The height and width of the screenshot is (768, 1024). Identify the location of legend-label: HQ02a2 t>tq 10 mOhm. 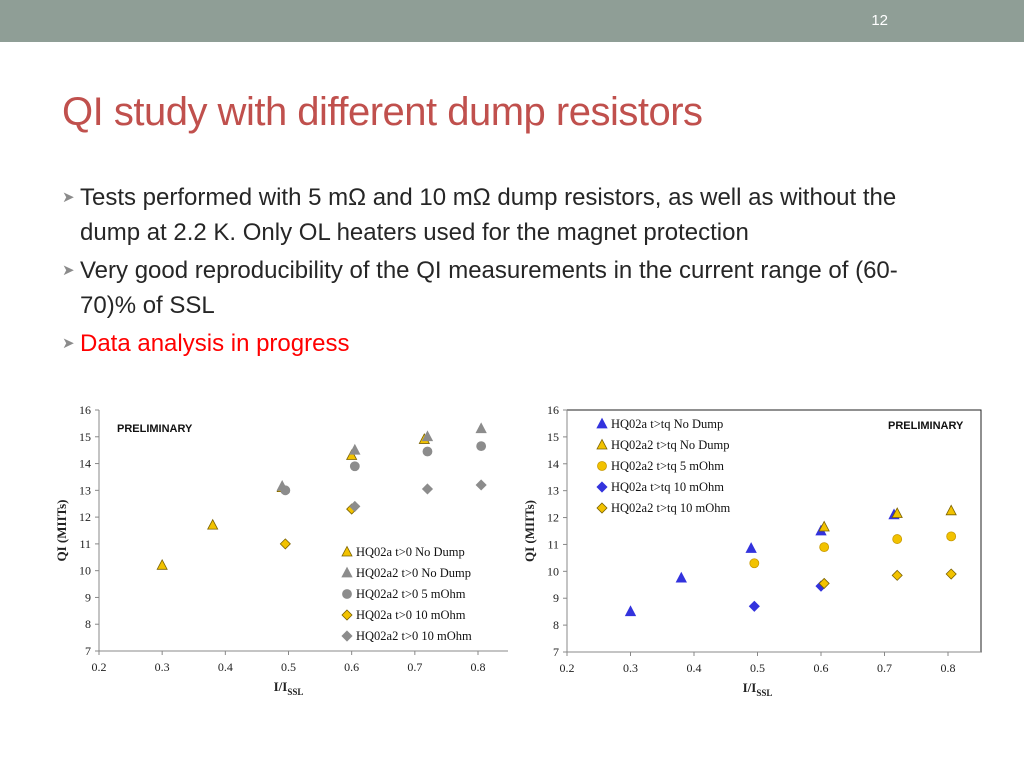
(670, 508).